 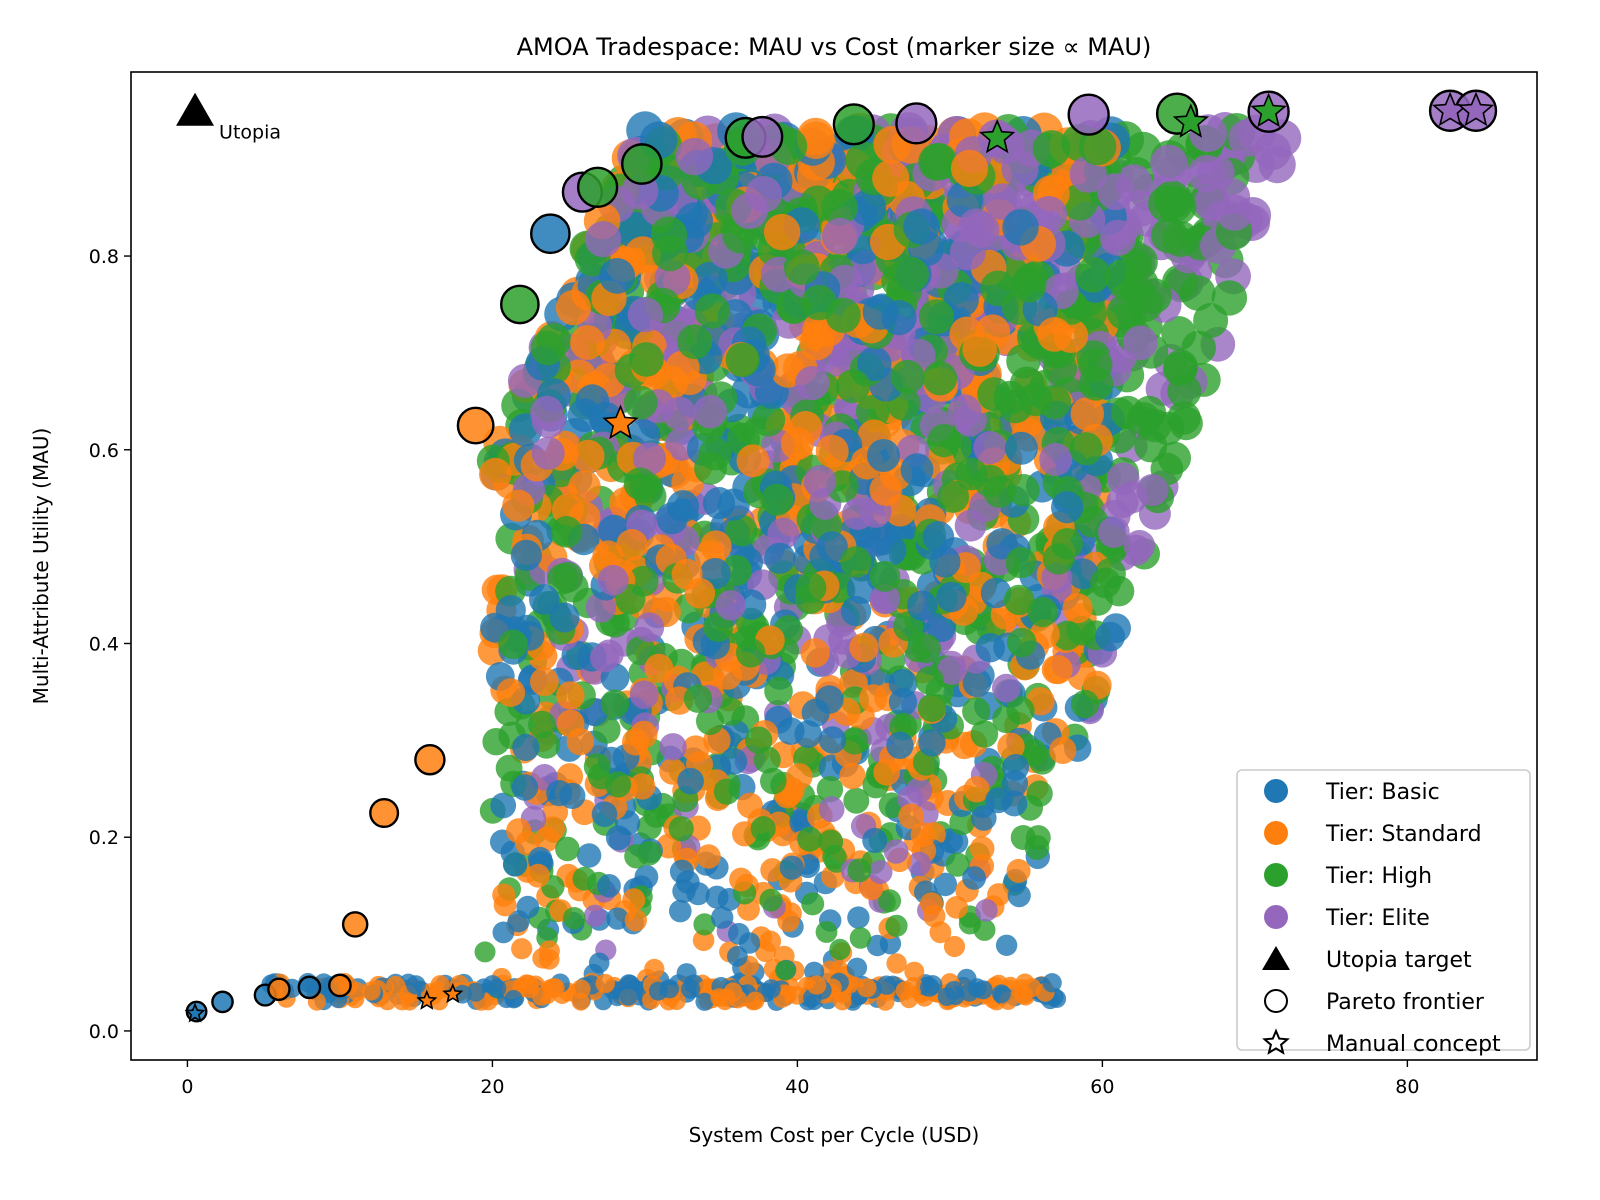 What do you see at coordinates (1407, 1087) in the screenshot?
I see `x-tick-label: 80` at bounding box center [1407, 1087].